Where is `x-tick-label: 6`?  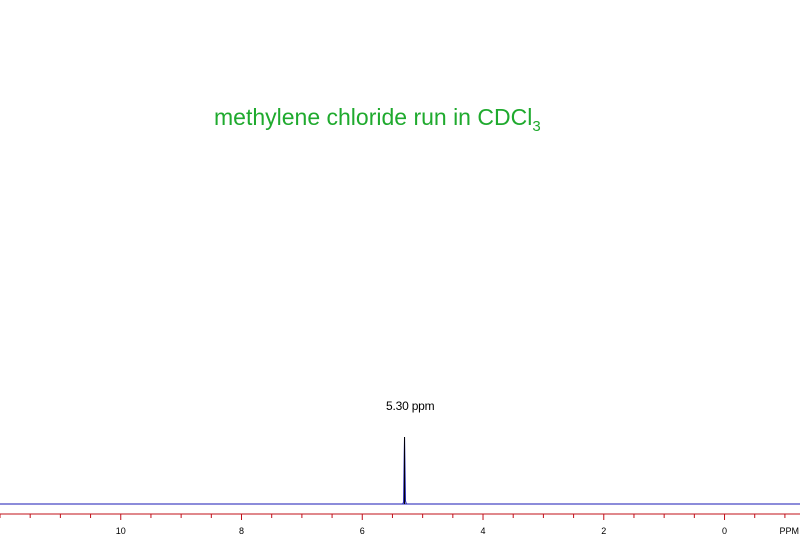
x-tick-label: 6 is located at coordinates (362, 531).